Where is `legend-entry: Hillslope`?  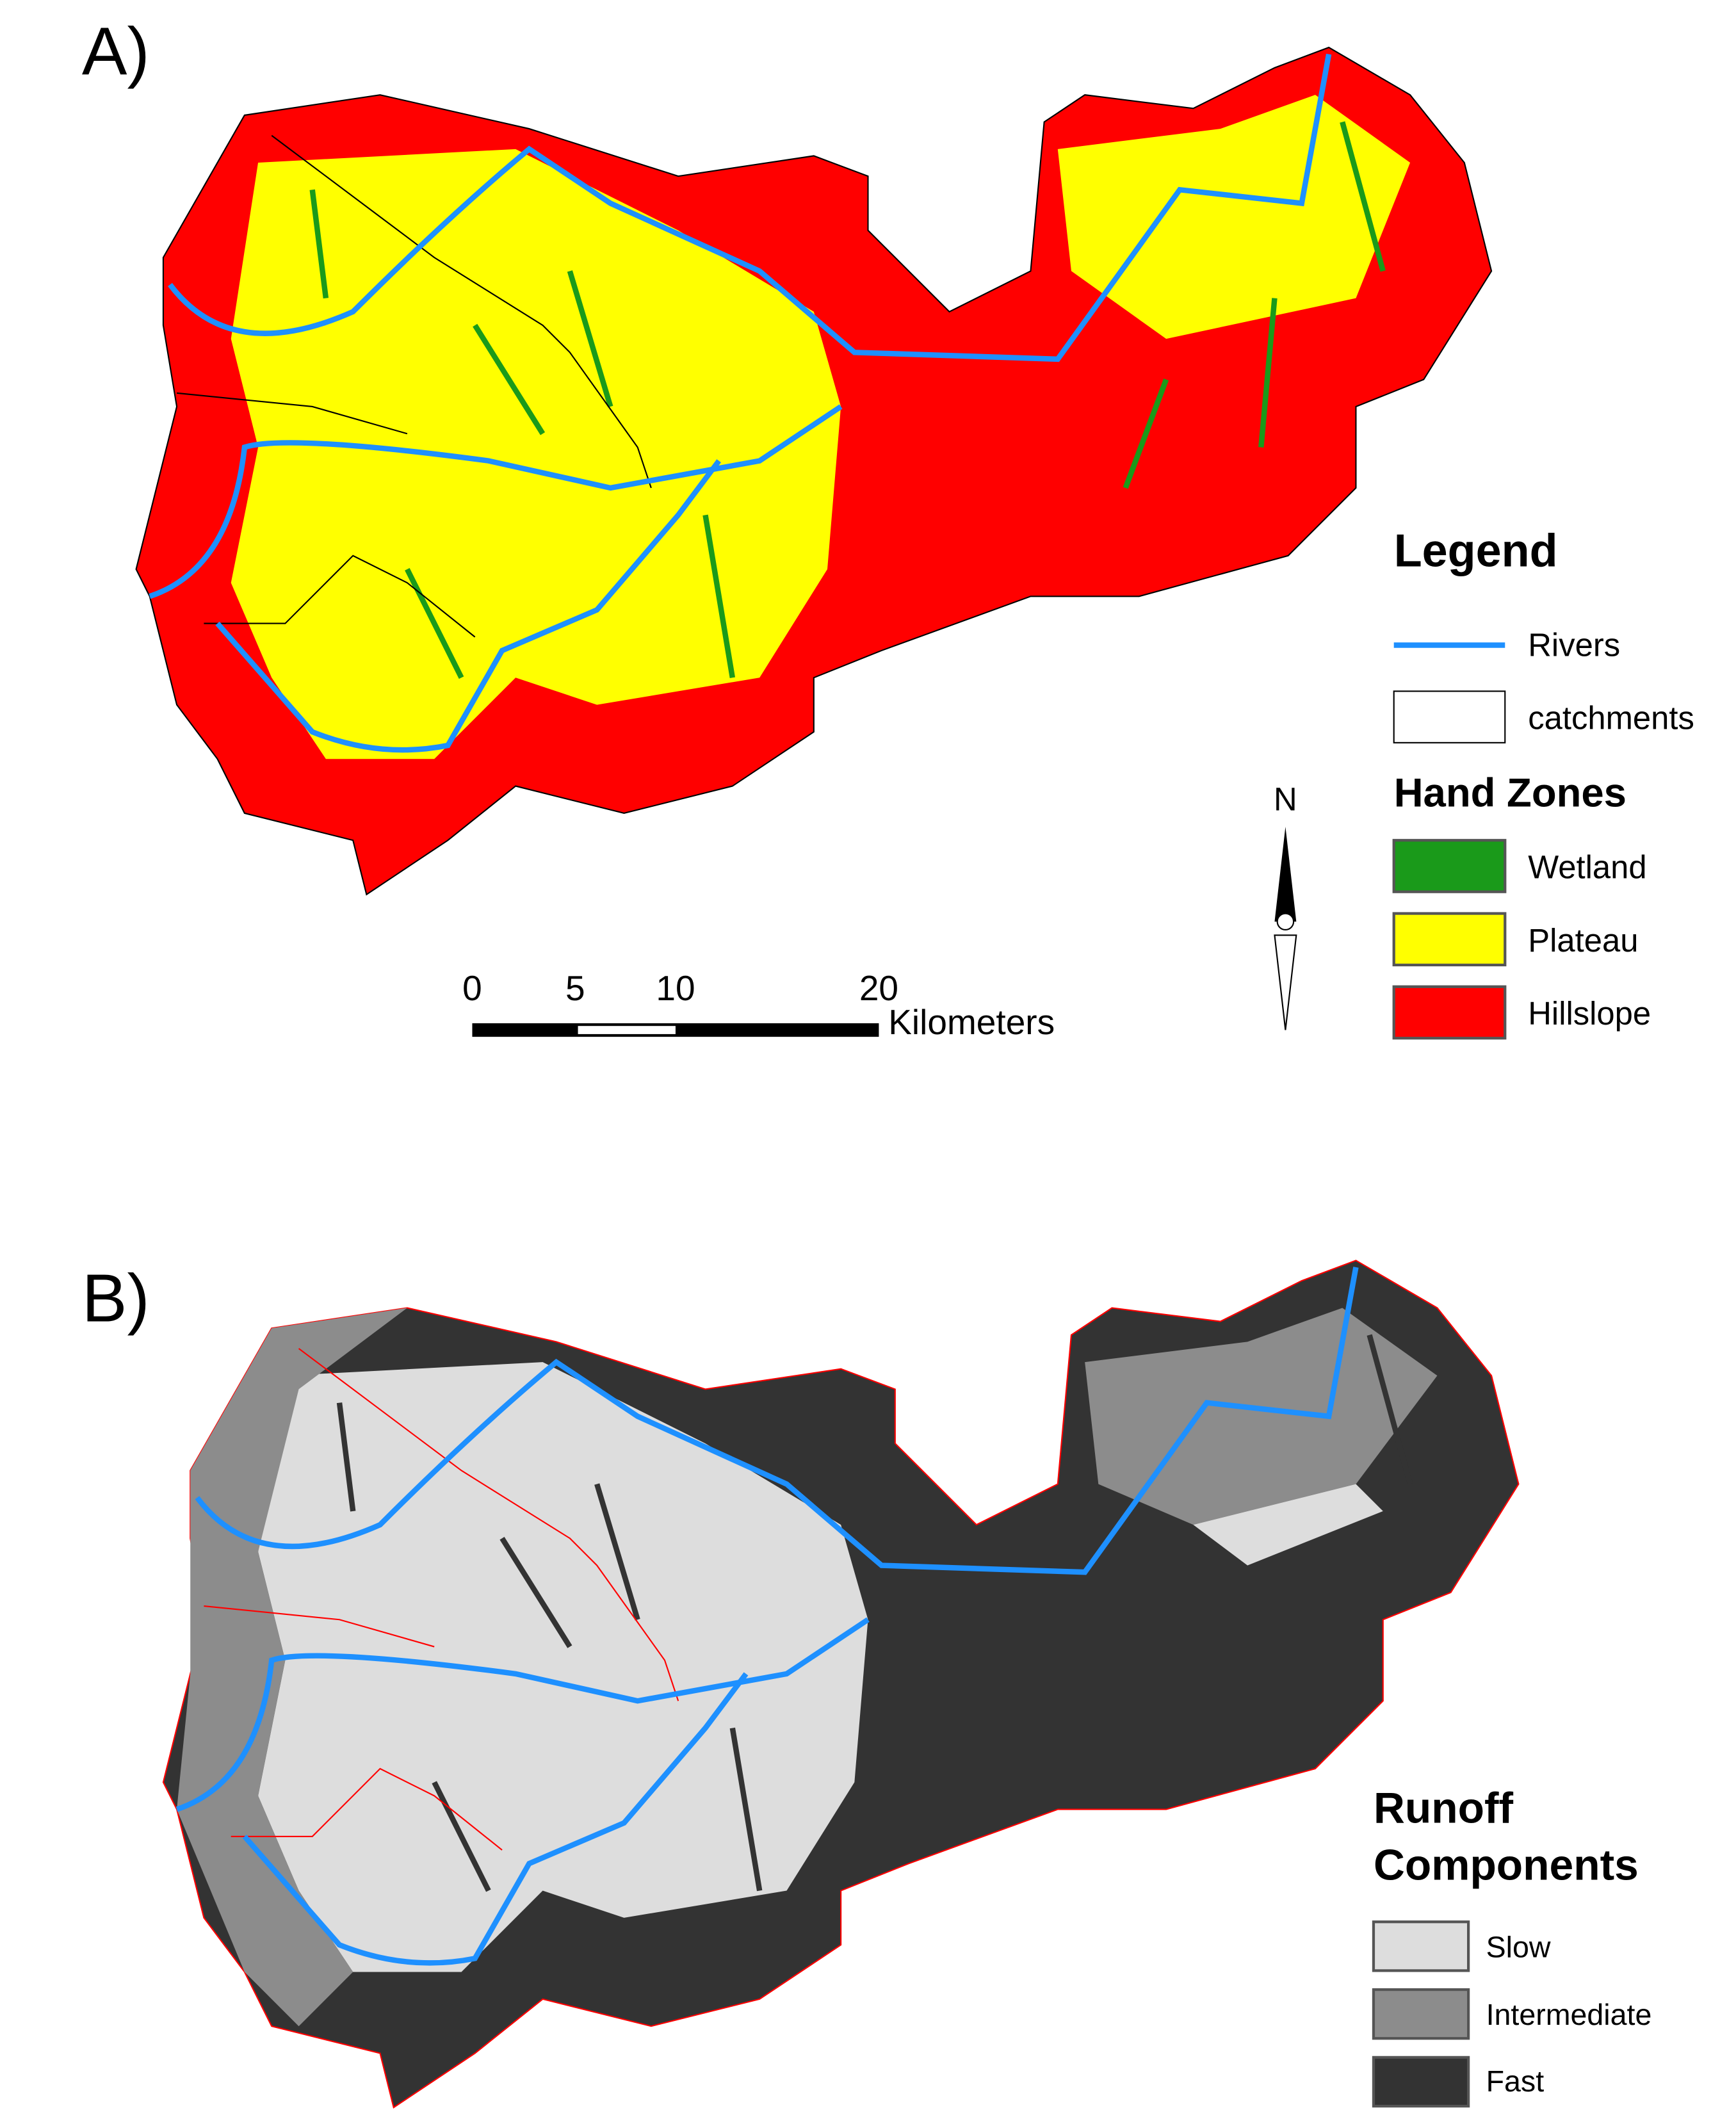
legend-entry: Hillslope is located at coordinates (1589, 1014).